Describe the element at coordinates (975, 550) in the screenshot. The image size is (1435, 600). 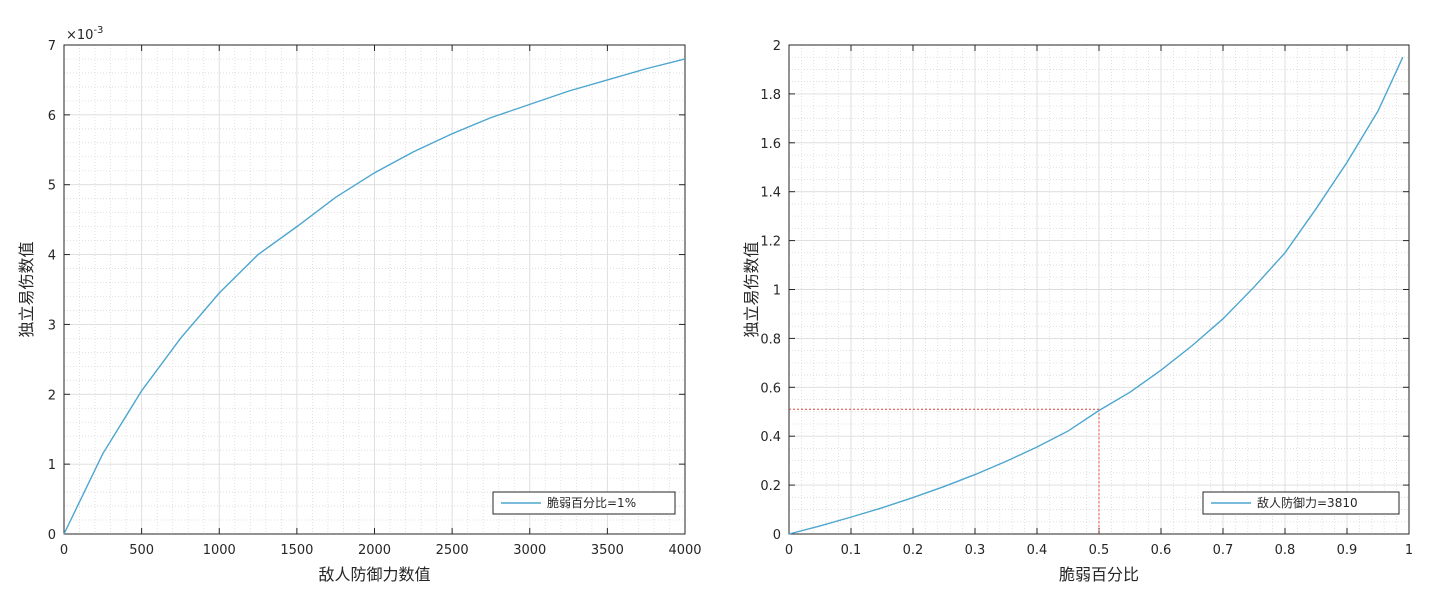
I see `x-tick-label: 0.3` at that location.